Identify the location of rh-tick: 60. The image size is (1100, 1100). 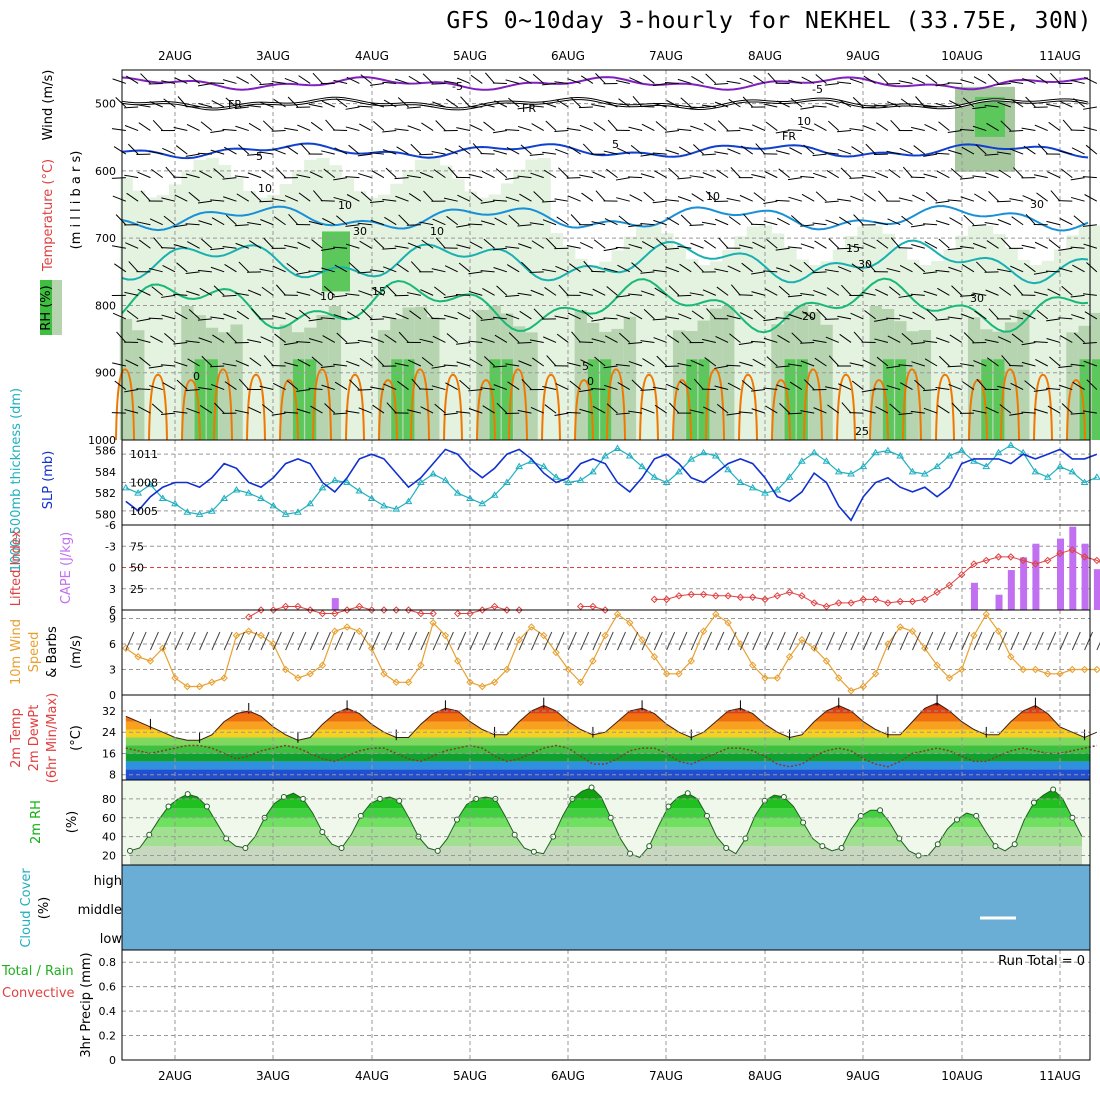
(109, 818).